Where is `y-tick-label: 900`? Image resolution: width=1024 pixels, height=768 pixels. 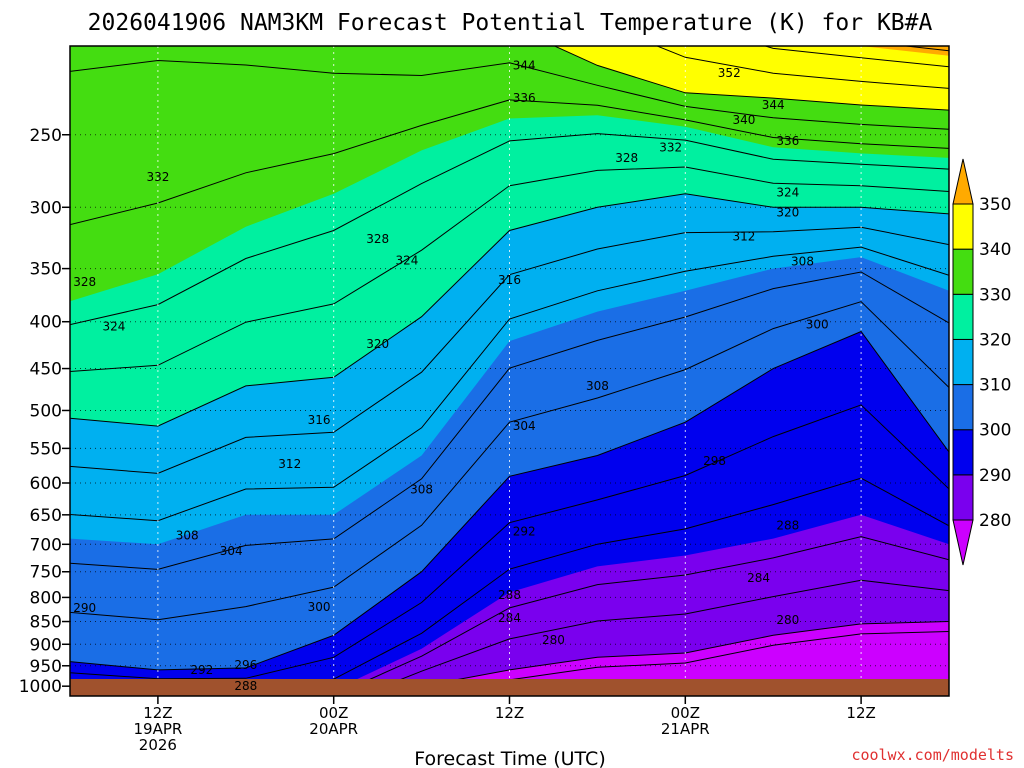 y-tick-label: 900 is located at coordinates (46, 645).